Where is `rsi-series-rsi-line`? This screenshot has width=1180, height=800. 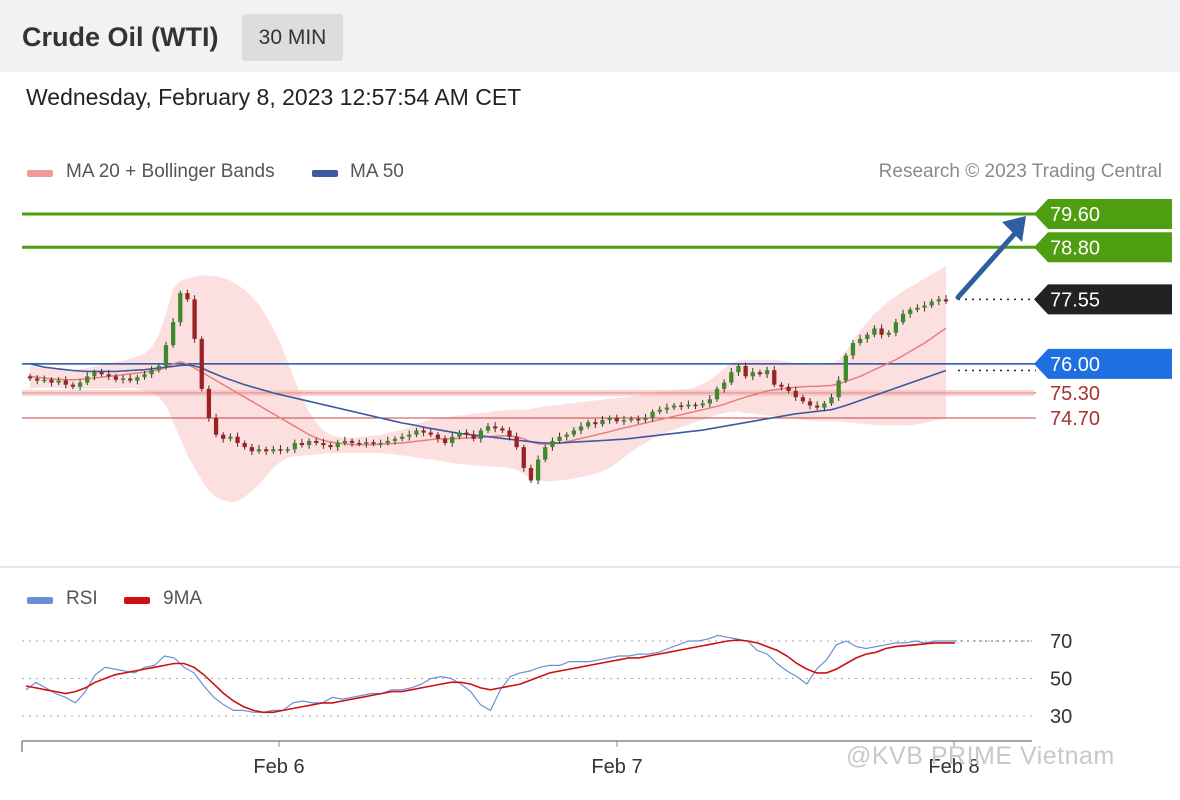
rsi-series-rsi-line is located at coordinates (490, 673).